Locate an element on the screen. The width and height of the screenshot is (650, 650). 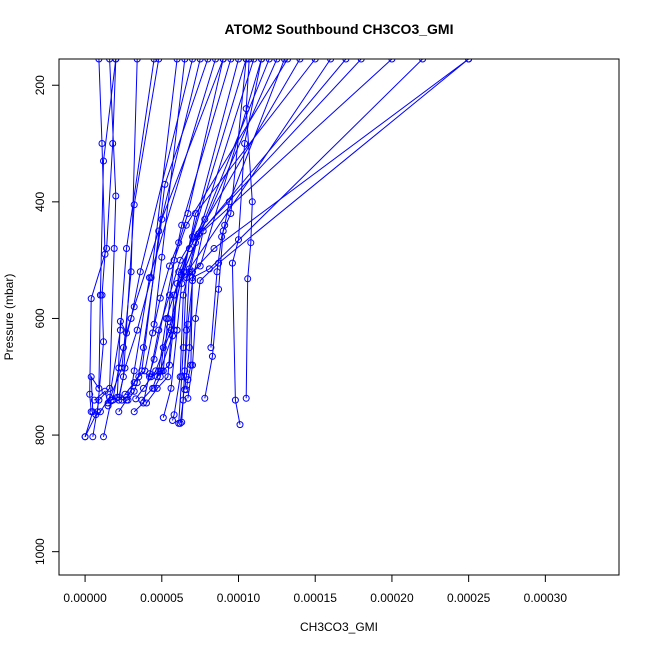
y-axis: 200 400 600 800 1000 is located at coordinates (46, 320).